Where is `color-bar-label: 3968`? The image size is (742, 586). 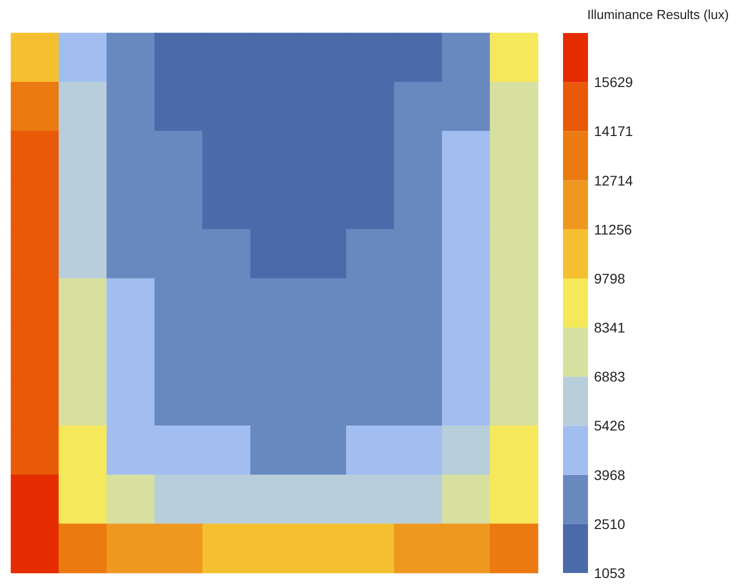
color-bar-label: 3968 is located at coordinates (610, 474).